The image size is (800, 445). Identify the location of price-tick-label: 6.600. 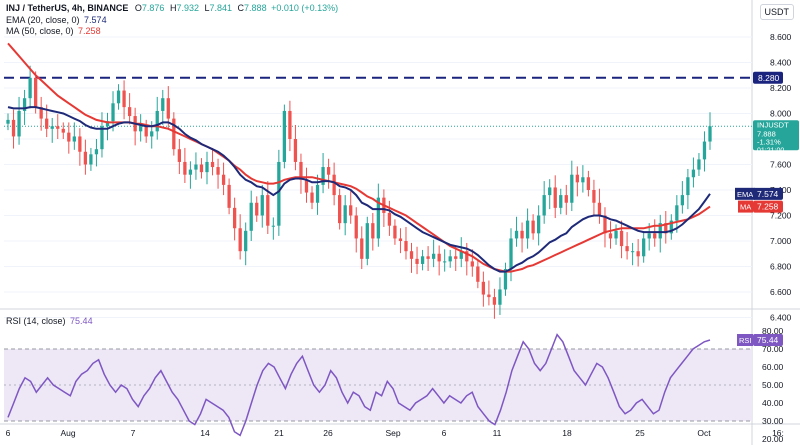
(781, 292).